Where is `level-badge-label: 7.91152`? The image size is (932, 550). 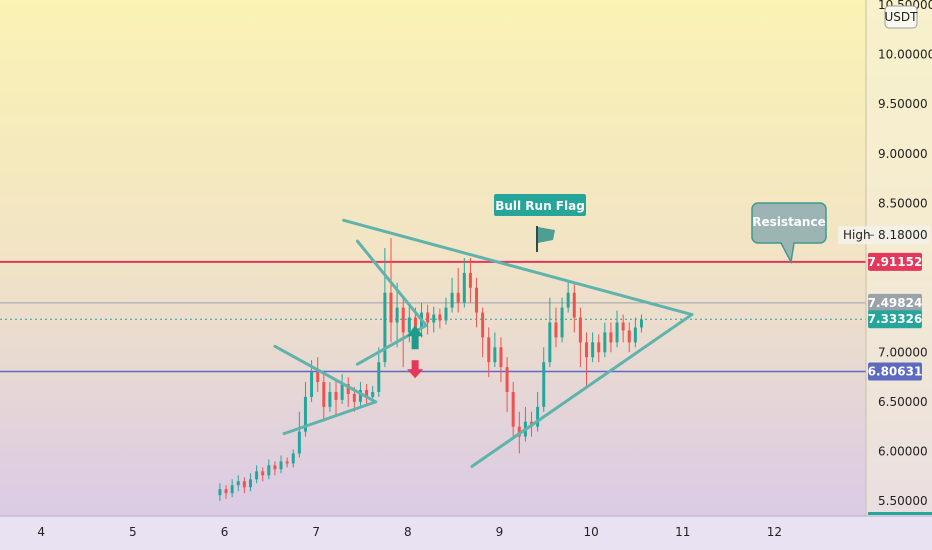 level-badge-label: 7.91152 is located at coordinates (895, 262).